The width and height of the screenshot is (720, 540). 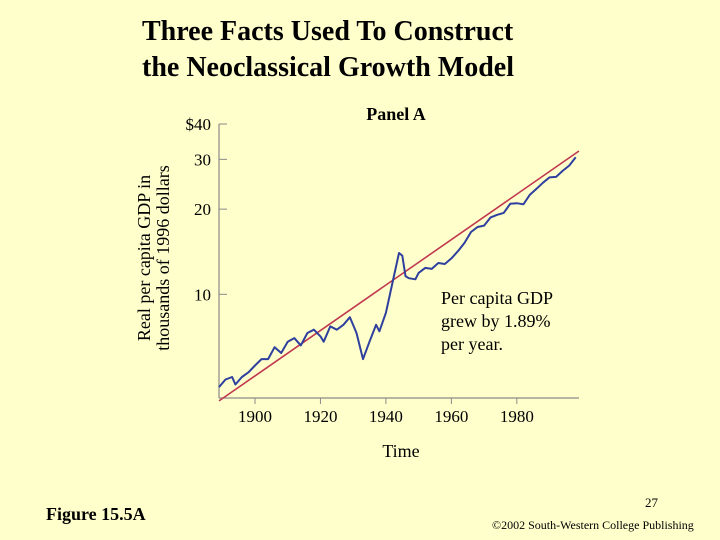 What do you see at coordinates (328, 31) in the screenshot?
I see `slide-title-line-1: Three Facts Used To Construct` at bounding box center [328, 31].